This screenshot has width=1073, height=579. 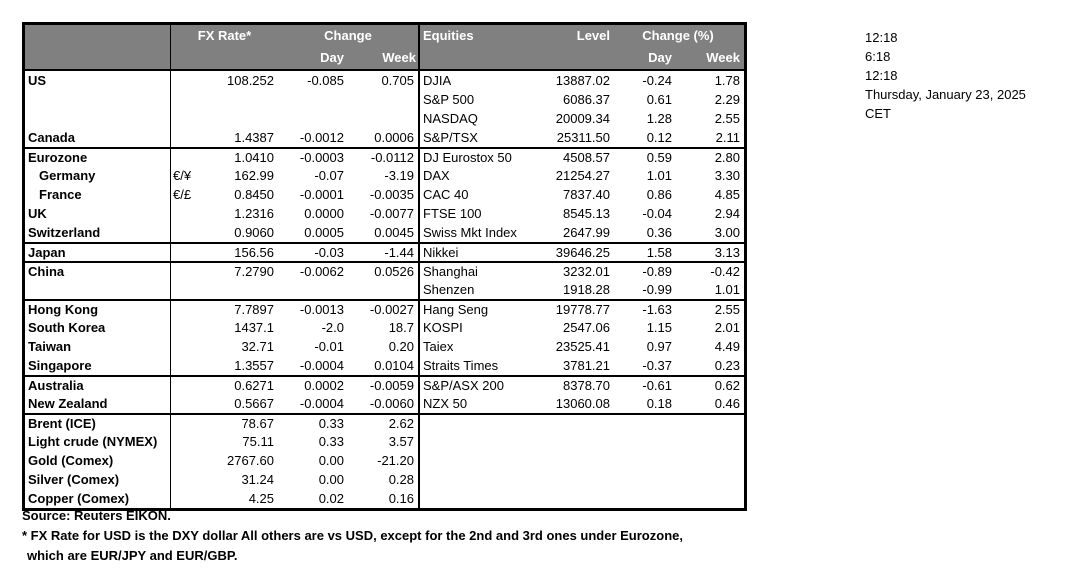 I want to click on fx-country-cell: Silver (Comex), so click(x=98, y=479).